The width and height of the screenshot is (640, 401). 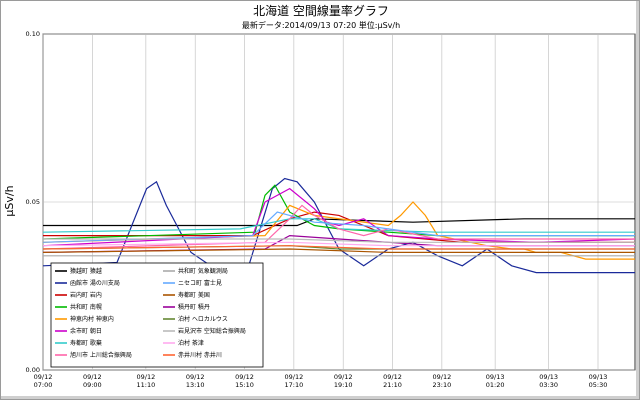 I want to click on y-tick-label: 0.05, so click(x=33, y=202).